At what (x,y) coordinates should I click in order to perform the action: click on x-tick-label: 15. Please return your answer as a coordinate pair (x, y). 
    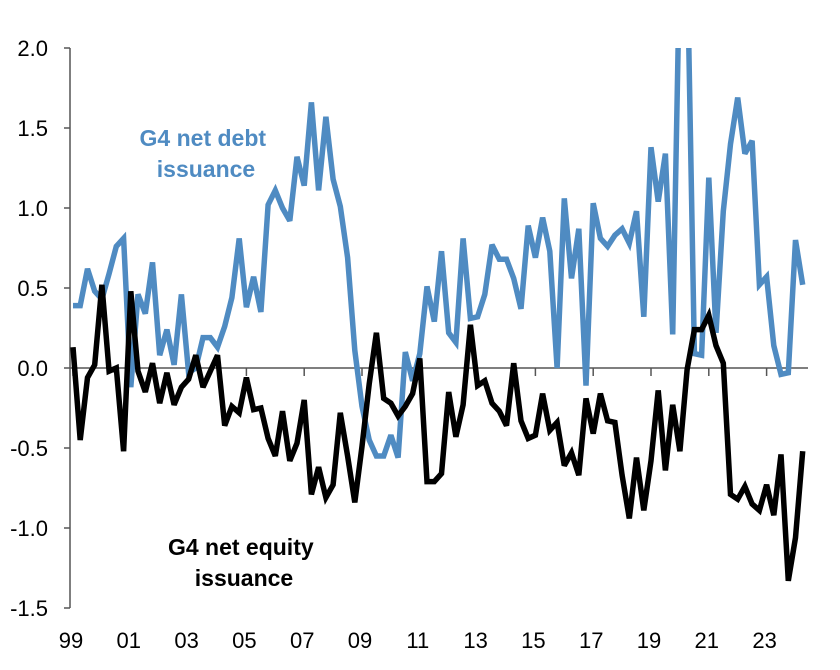
    Looking at the image, I should click on (533, 640).